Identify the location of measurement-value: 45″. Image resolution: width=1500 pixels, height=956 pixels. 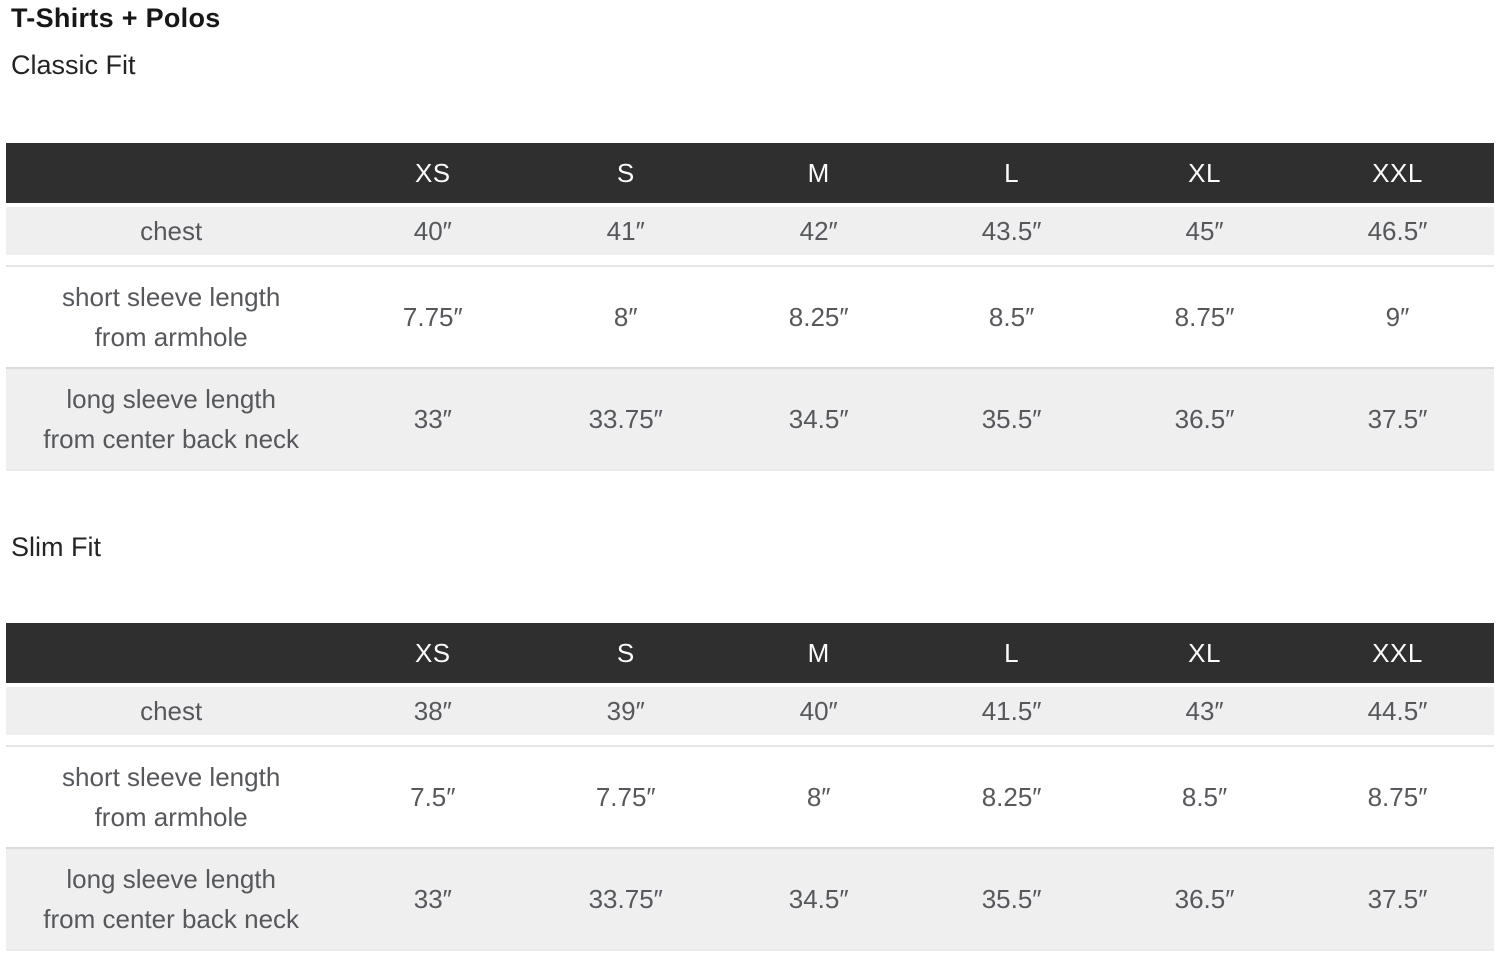
(1205, 234).